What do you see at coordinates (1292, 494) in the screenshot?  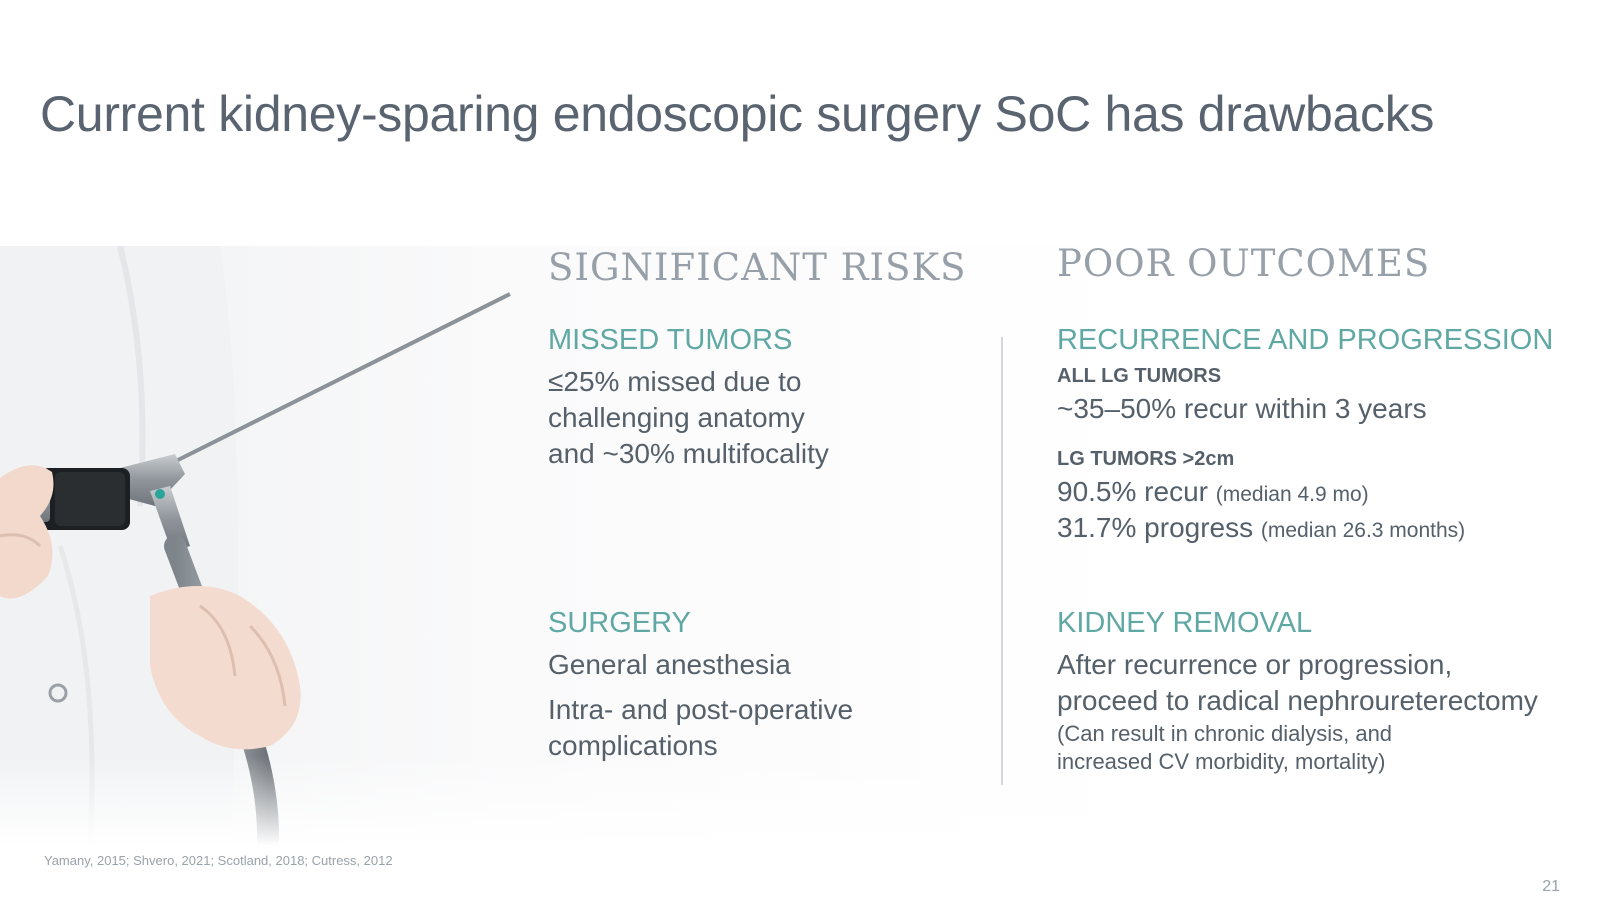 I see `recur-note: (median 4.9 mo)` at bounding box center [1292, 494].